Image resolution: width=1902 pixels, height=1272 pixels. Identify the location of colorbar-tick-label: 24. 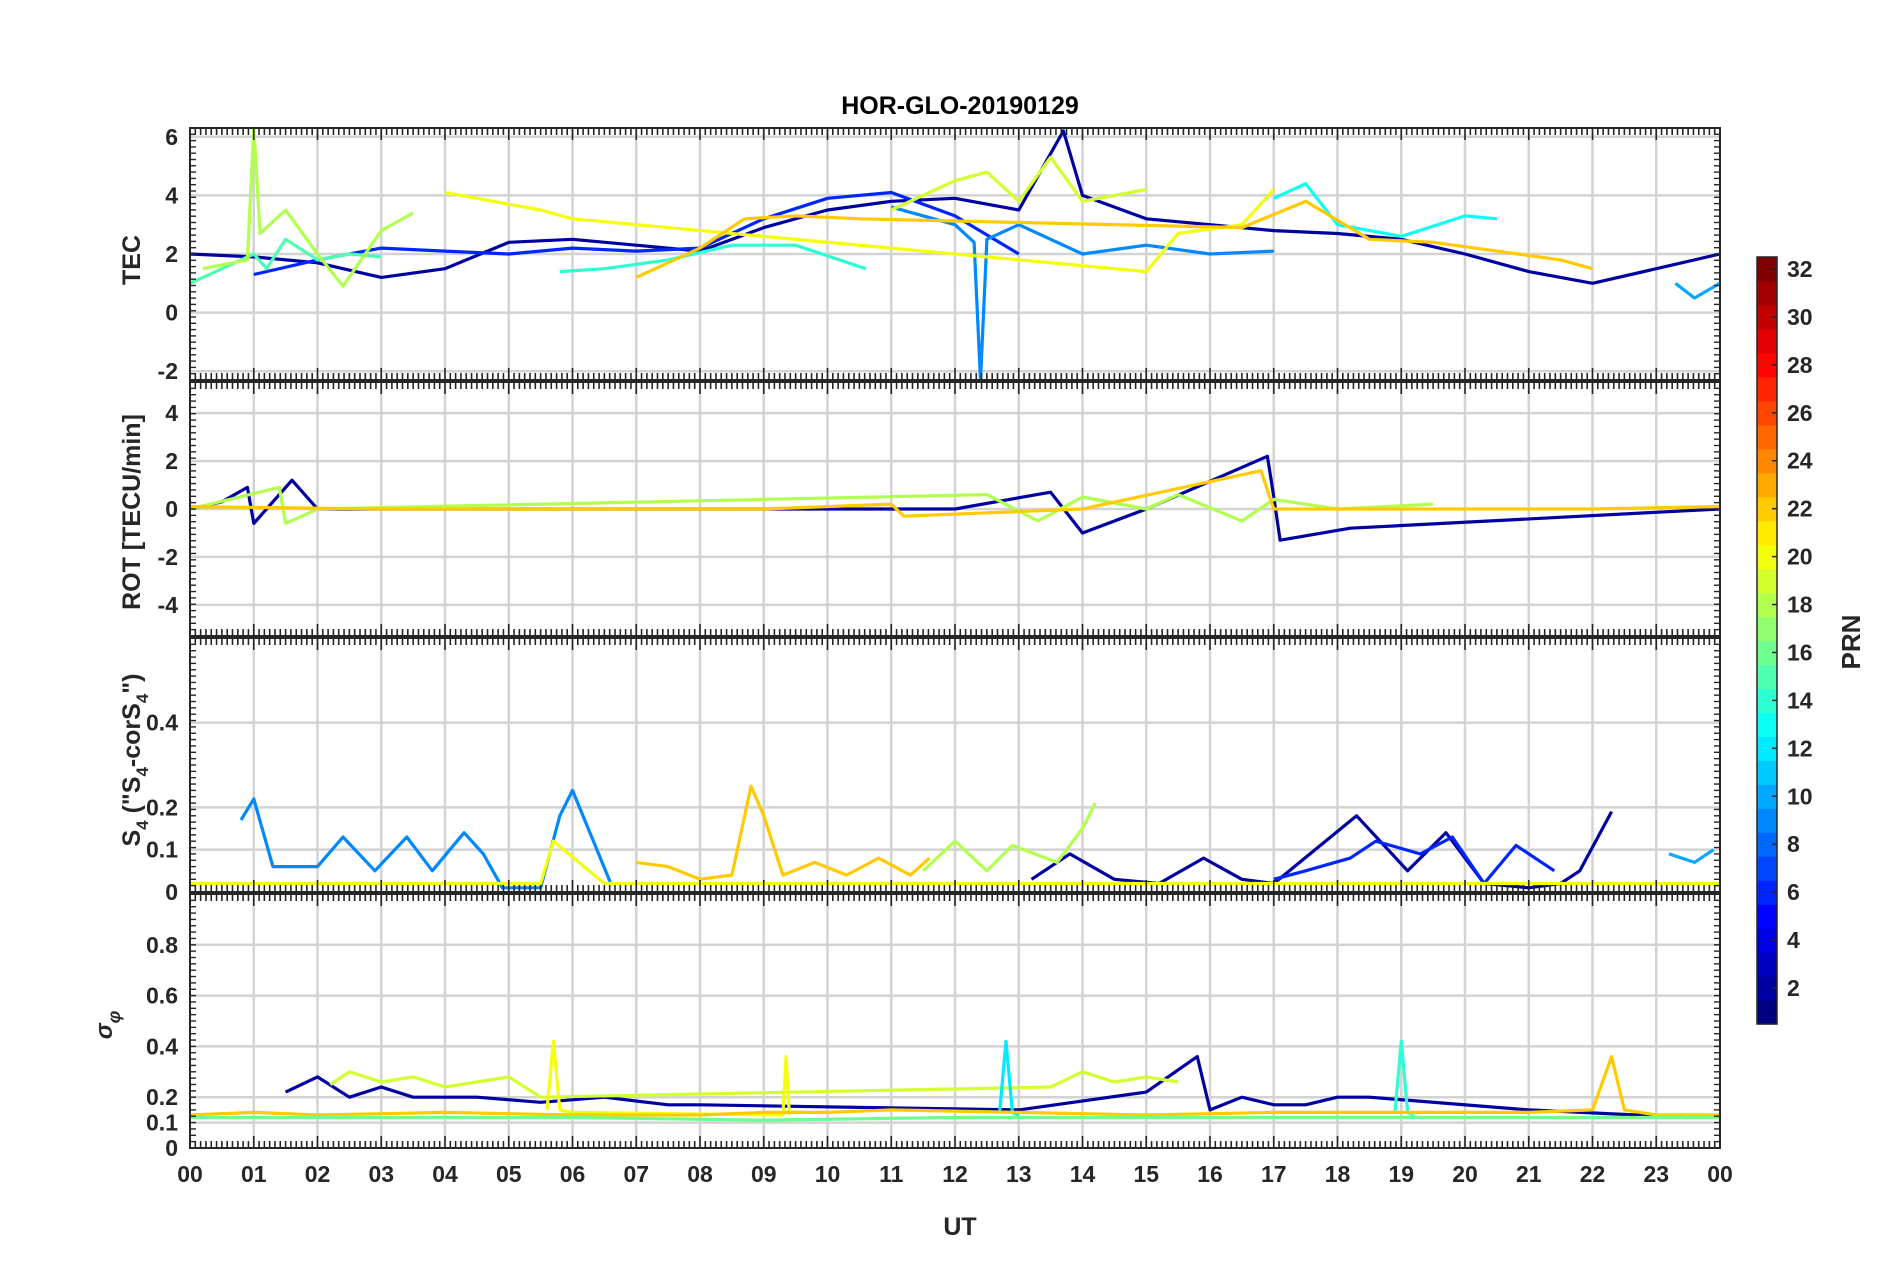
(1800, 461).